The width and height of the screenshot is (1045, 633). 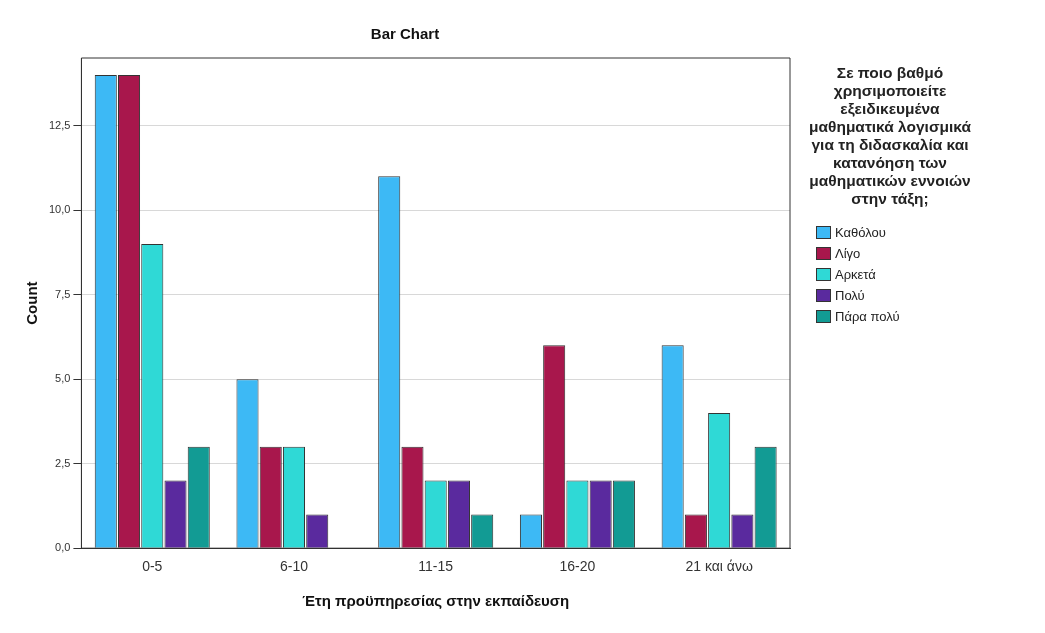 What do you see at coordinates (855, 274) in the screenshot?
I see `legend-label: Αρκετά` at bounding box center [855, 274].